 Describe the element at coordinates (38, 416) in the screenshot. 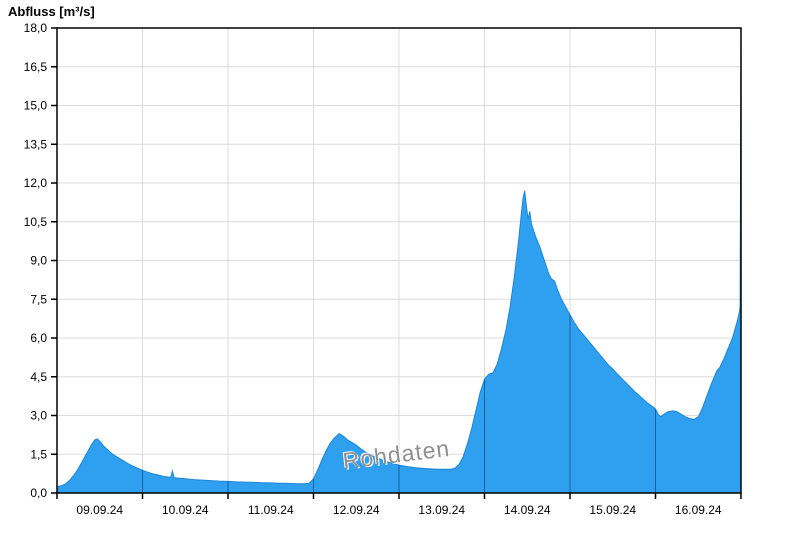

I see `svg-text: 3,0` at that location.